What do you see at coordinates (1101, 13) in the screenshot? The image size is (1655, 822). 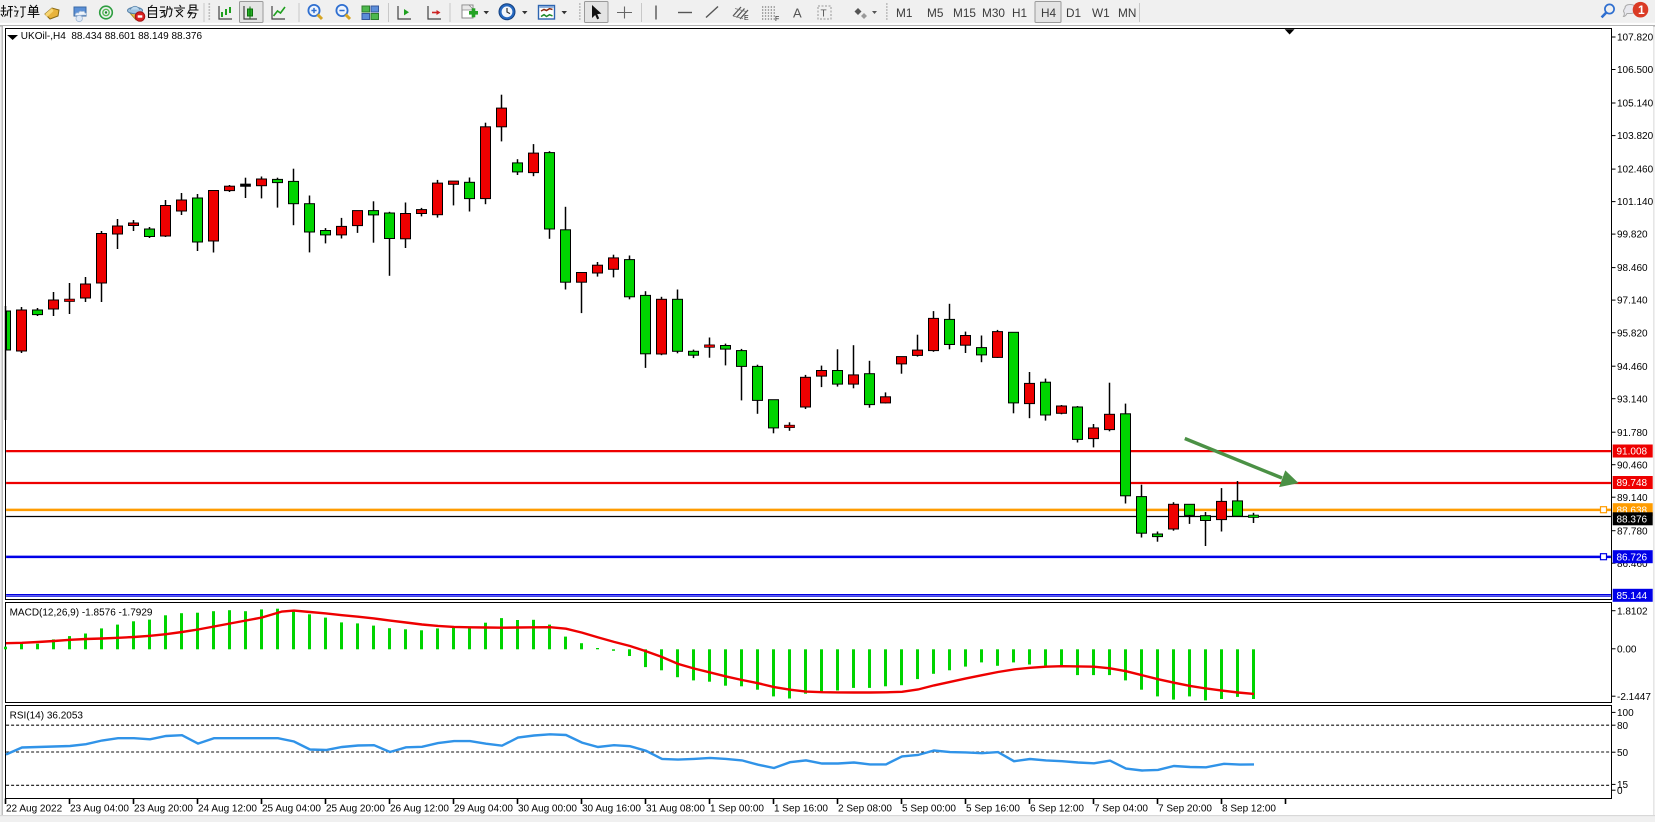 I see `svg-text: W1` at bounding box center [1101, 13].